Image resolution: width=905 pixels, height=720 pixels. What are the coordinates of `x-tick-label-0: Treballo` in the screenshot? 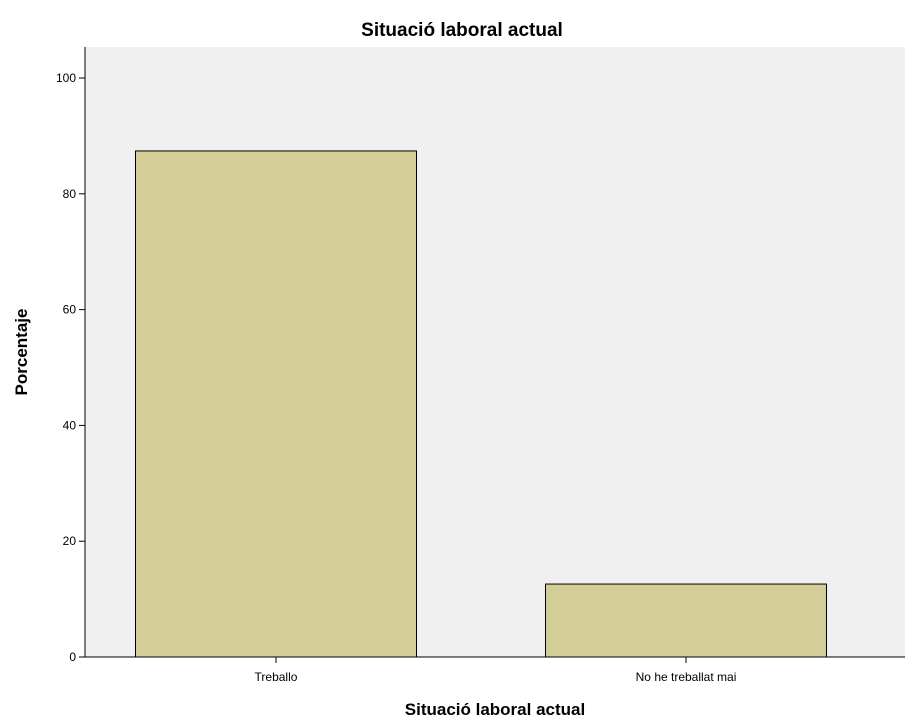 It's located at (276, 677).